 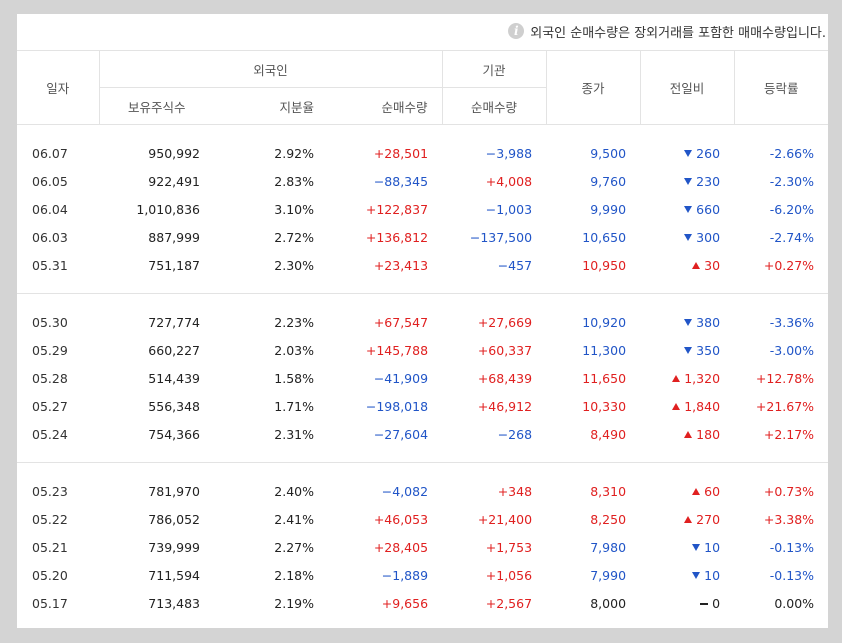 I want to click on change-value: 300, so click(x=708, y=237).